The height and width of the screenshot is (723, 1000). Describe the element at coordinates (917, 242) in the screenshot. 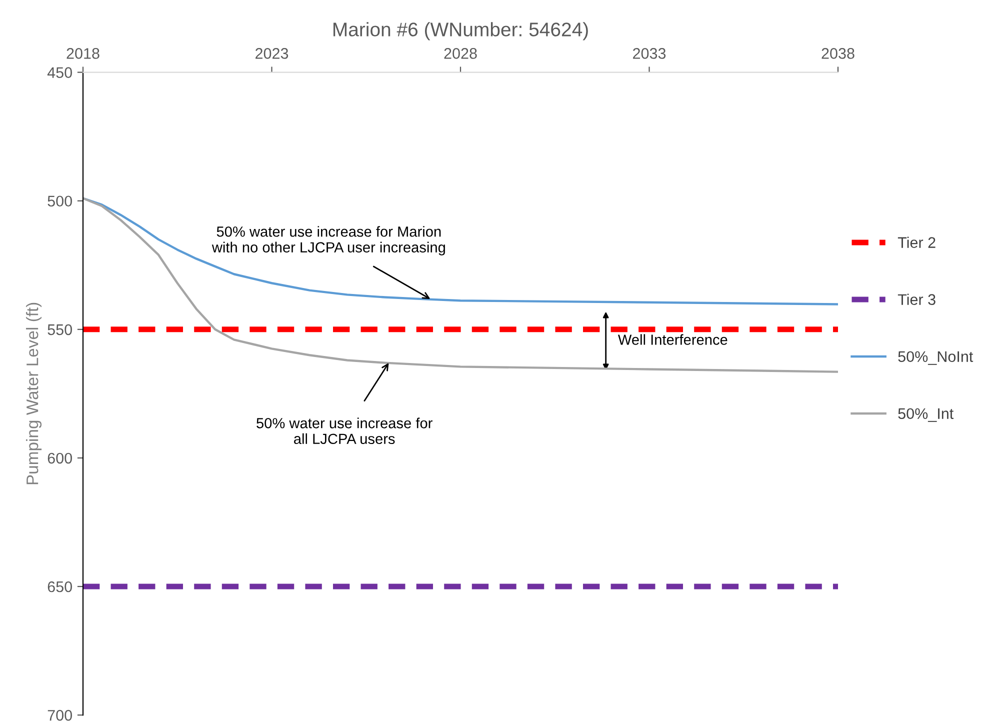

I see `legend-label: Tier 2` at that location.